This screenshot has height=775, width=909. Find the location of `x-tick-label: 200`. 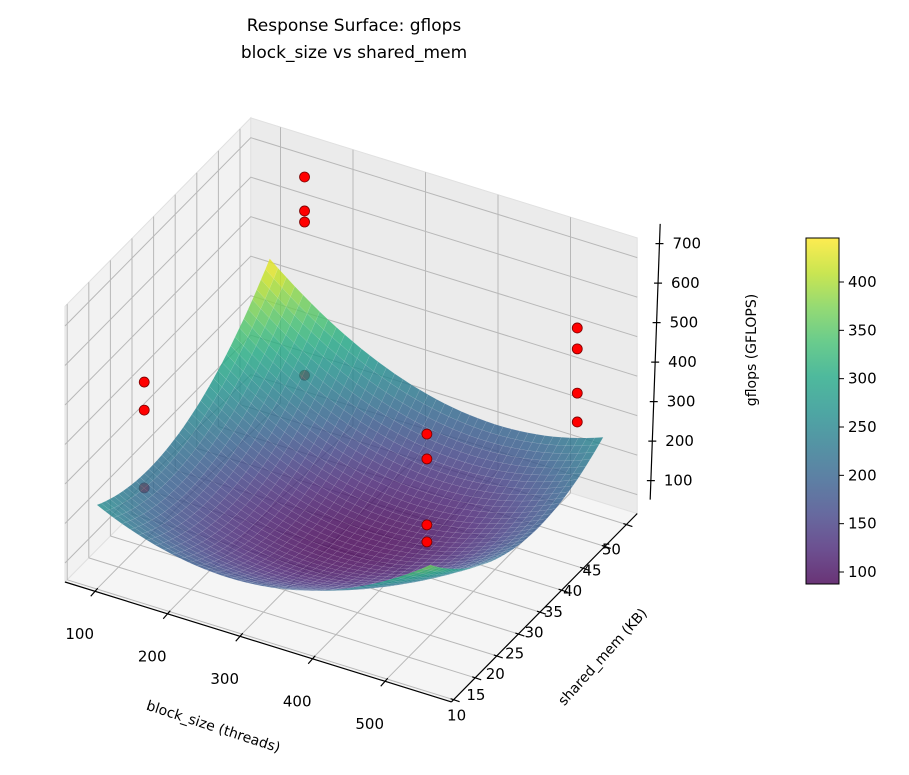

x-tick-label: 200 is located at coordinates (152, 657).